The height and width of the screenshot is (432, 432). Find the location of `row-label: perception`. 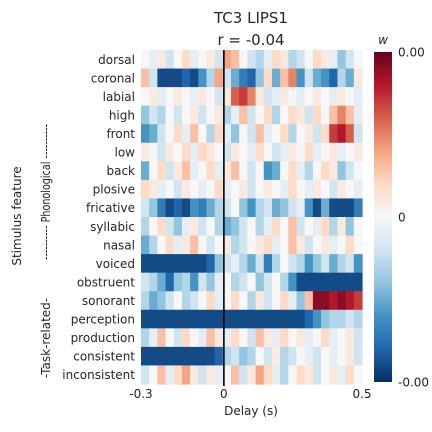

row-label: perception is located at coordinates (103, 320).